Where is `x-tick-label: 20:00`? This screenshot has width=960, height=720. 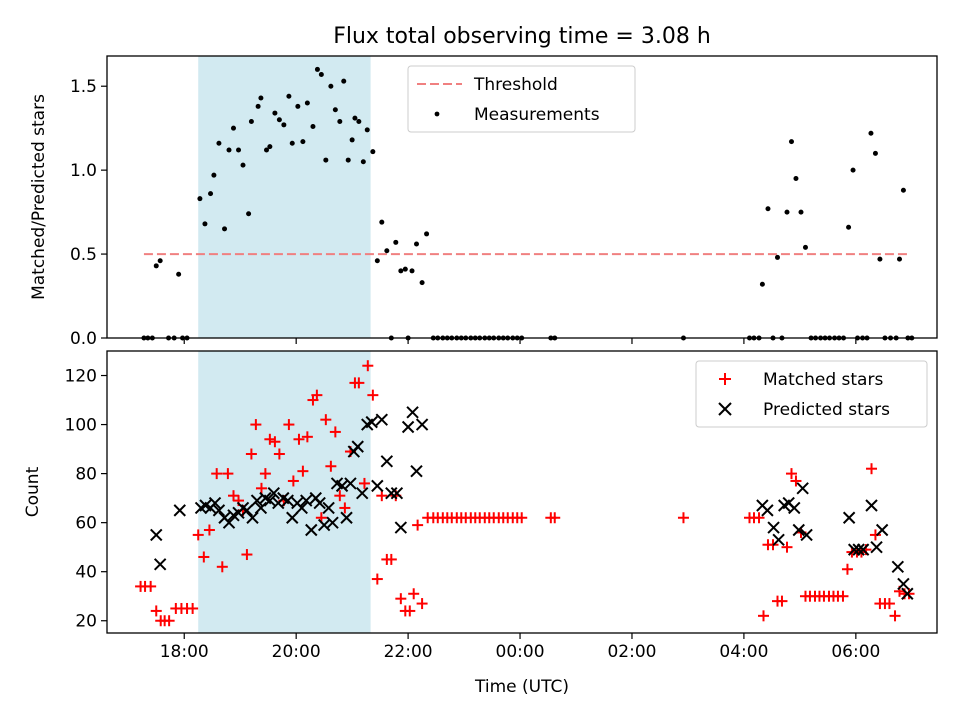 x-tick-label: 20:00 is located at coordinates (296, 652).